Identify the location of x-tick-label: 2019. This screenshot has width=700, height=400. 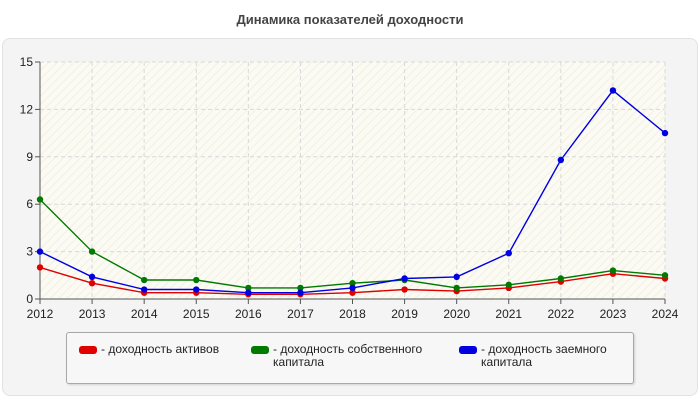
(404, 314).